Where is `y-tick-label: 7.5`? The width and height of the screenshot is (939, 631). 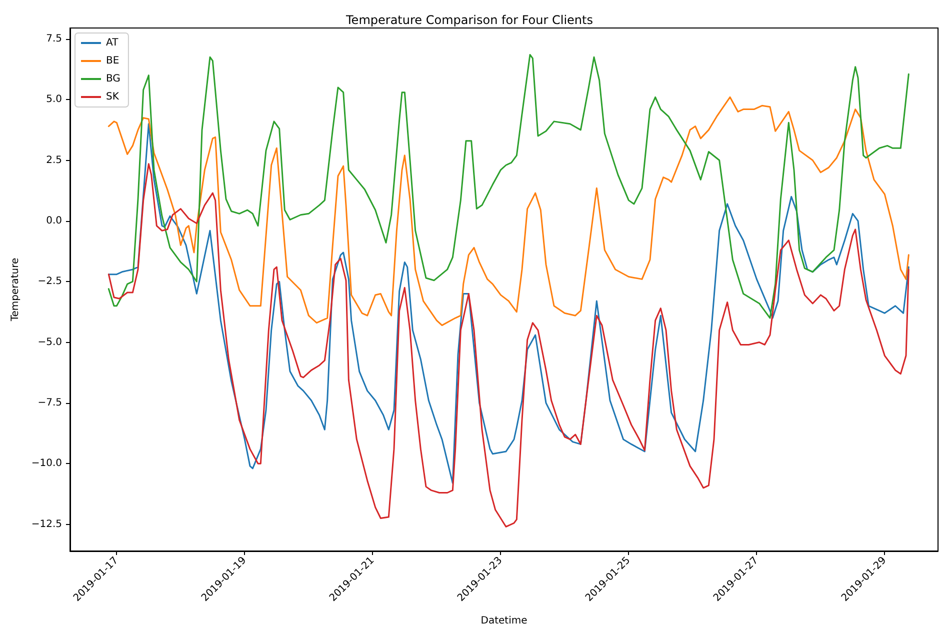
y-tick-label: 7.5 is located at coordinates (54, 38).